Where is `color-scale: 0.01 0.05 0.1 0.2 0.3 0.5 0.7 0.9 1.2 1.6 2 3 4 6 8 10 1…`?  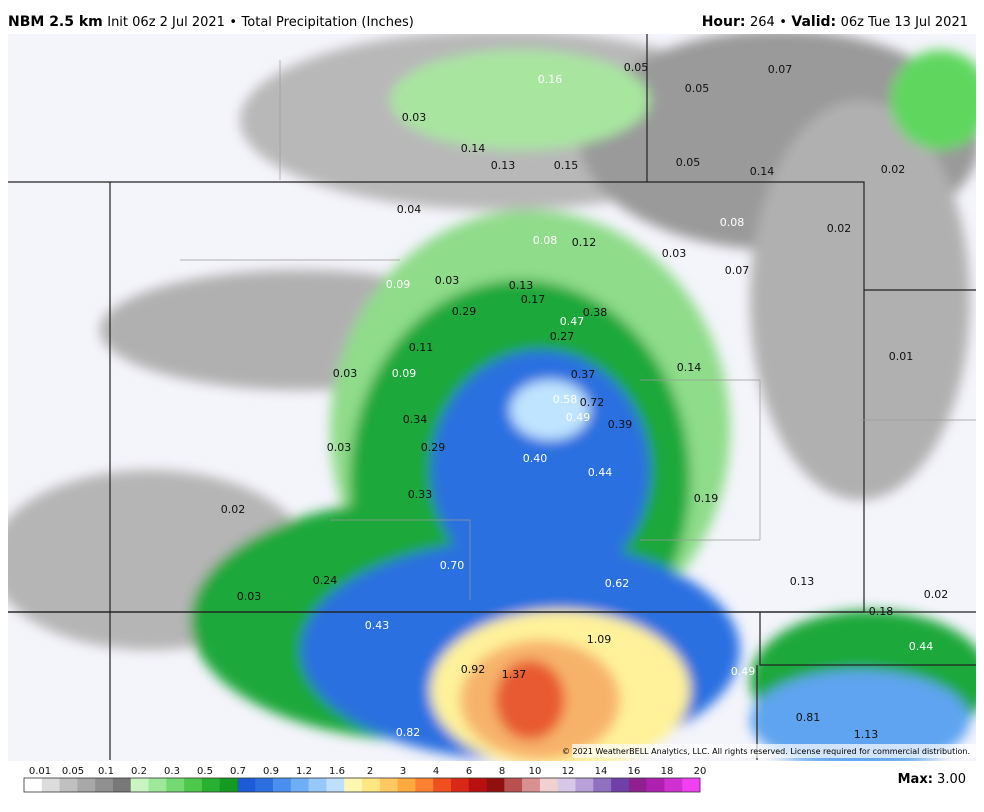
color-scale: 0.01 0.05 0.1 0.2 0.3 0.5 0.7 0.9 1.2 1.6 2 3 4 6 8 10 1… is located at coordinates (365, 779).